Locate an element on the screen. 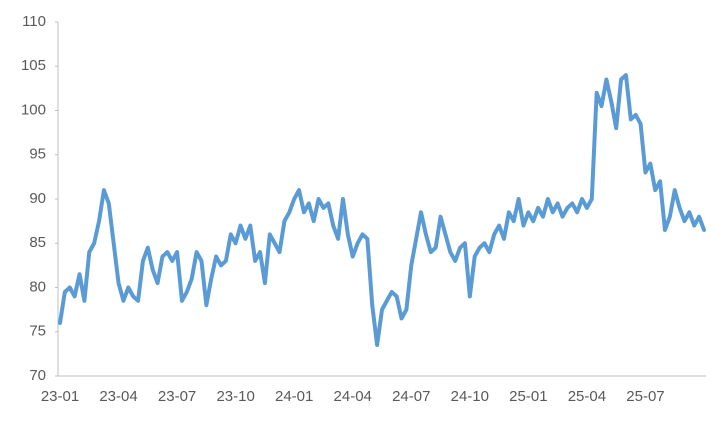 The width and height of the screenshot is (716, 427). x-tick-label: 23-10 is located at coordinates (235, 396).